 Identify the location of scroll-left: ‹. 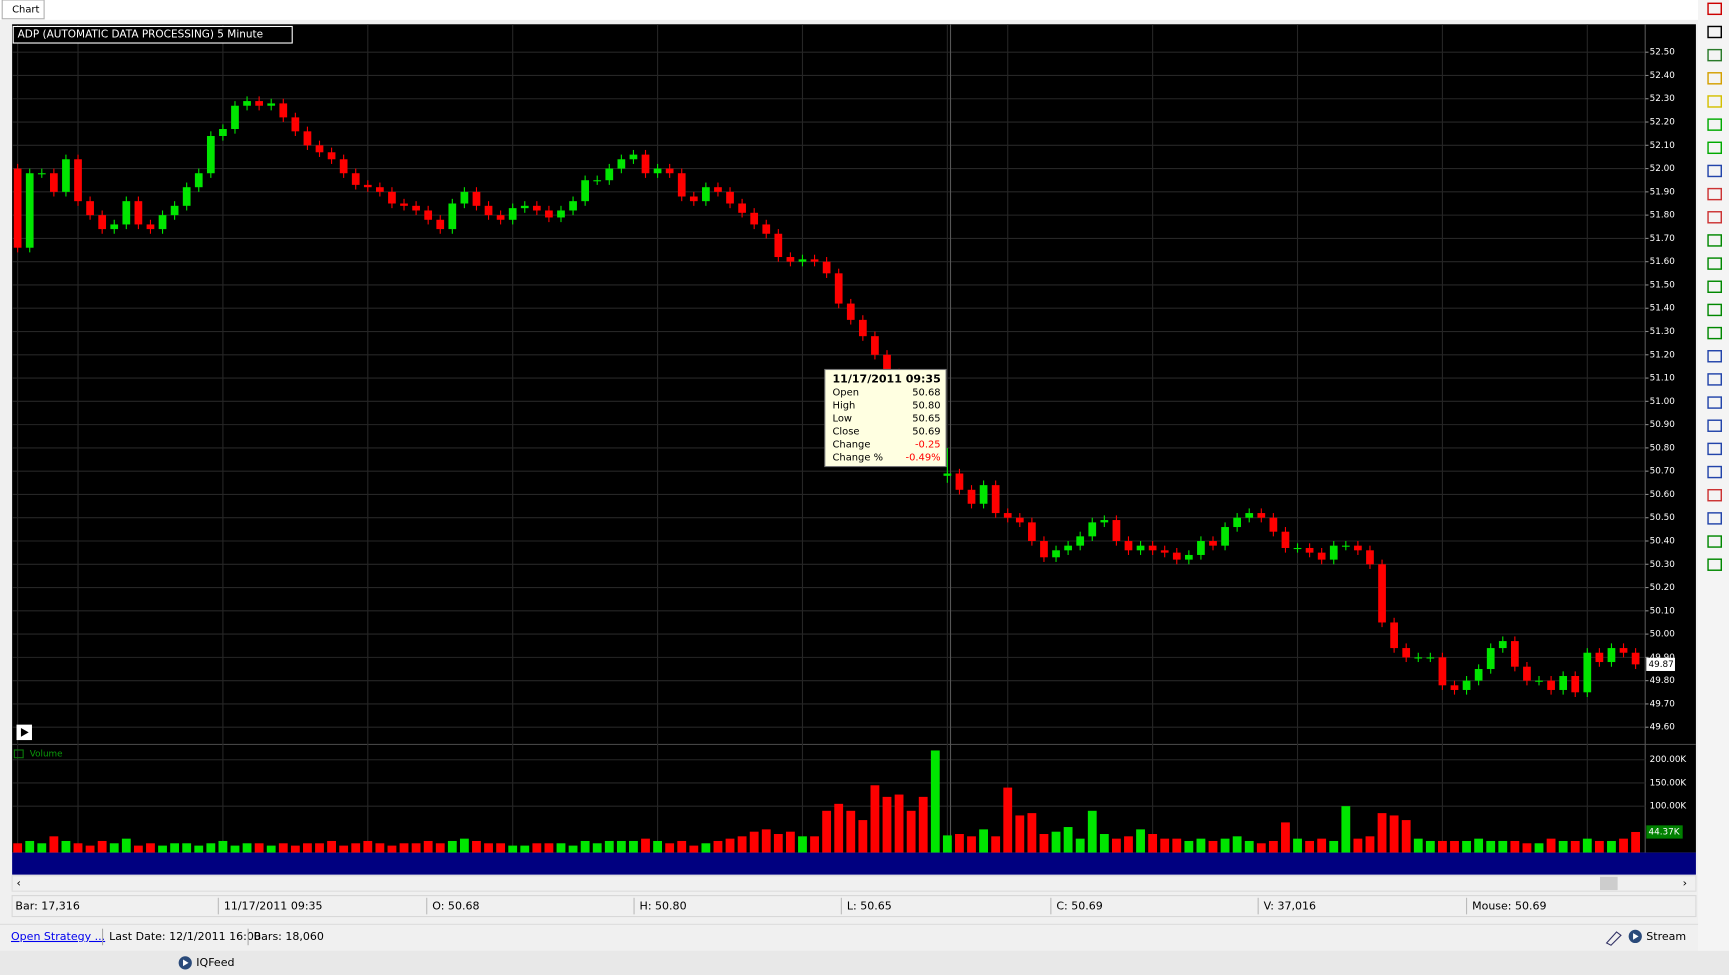
(19, 882).